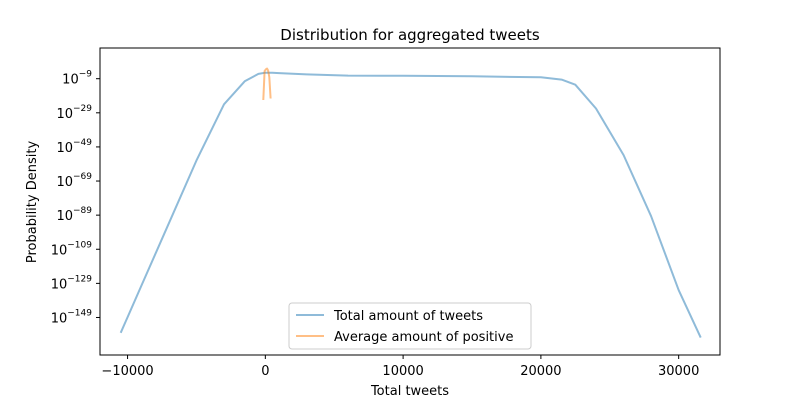 The width and height of the screenshot is (800, 400). Describe the element at coordinates (77, 79) in the screenshot. I see `y-tick-label: 10−9` at that location.